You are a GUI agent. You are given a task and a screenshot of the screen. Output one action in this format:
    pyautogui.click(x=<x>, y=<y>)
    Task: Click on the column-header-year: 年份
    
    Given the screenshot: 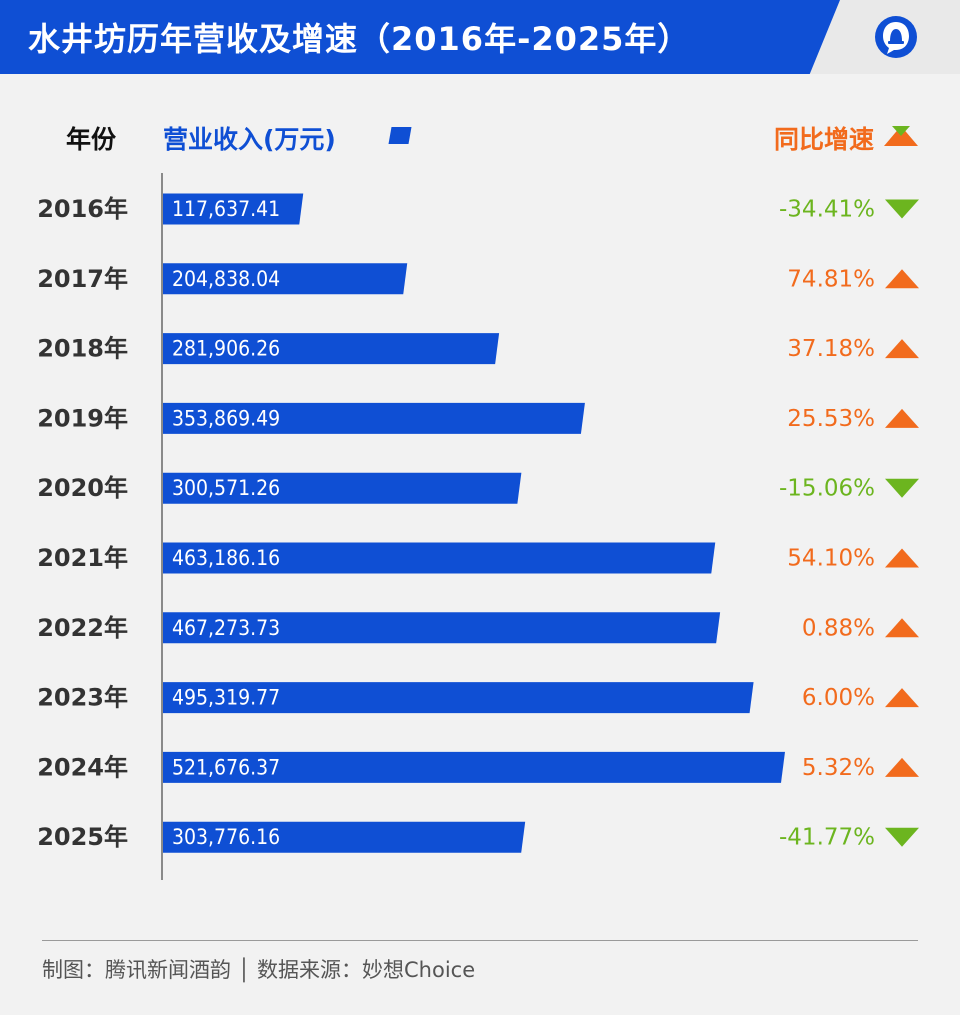 What is the action you would take?
    pyautogui.click(x=91, y=139)
    